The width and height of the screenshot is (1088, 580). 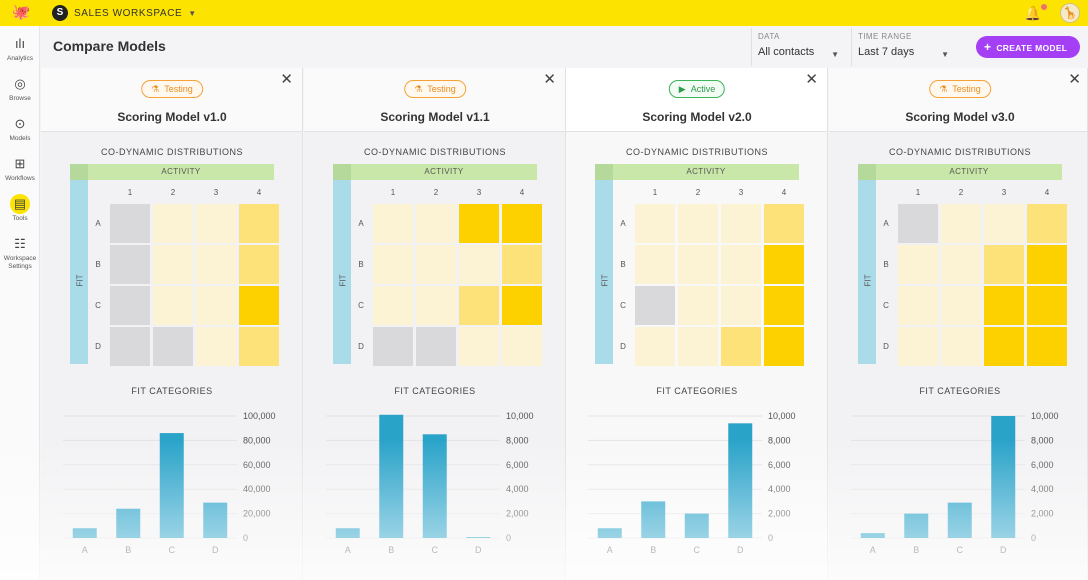 I want to click on data-filter-value: All contacts, so click(x=786, y=52).